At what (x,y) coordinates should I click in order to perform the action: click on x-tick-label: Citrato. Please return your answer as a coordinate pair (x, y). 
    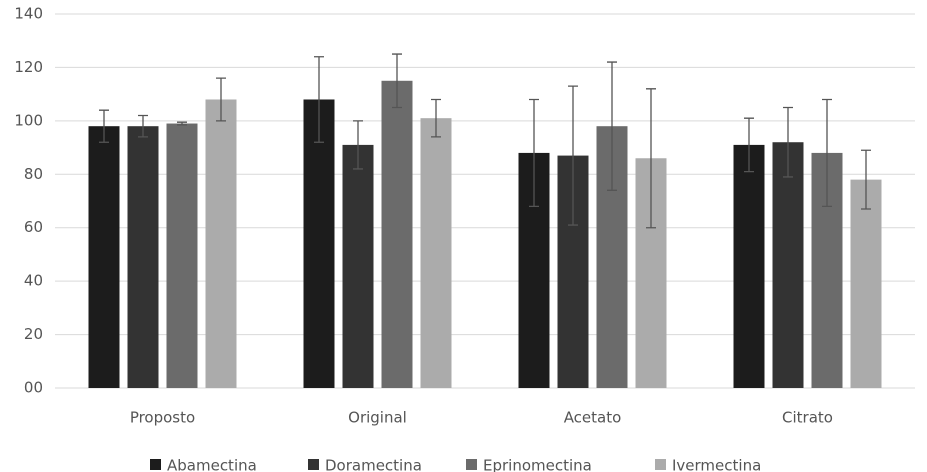
    Looking at the image, I should click on (807, 418).